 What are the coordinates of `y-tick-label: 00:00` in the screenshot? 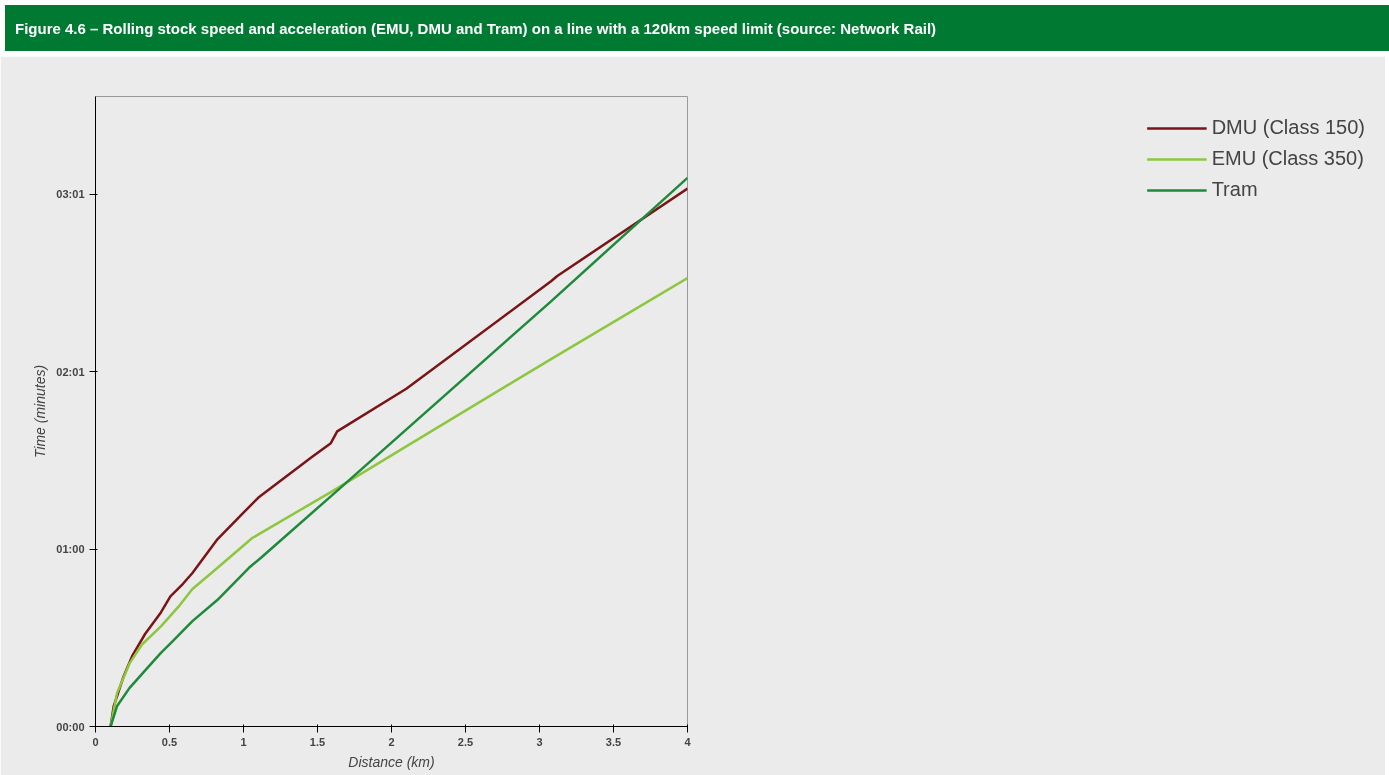 It's located at (70, 726).